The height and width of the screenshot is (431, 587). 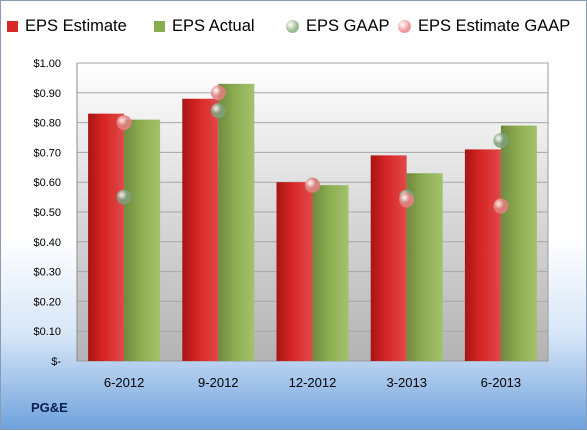 What do you see at coordinates (47, 332) in the screenshot?
I see `y-tick-label: $0.10` at bounding box center [47, 332].